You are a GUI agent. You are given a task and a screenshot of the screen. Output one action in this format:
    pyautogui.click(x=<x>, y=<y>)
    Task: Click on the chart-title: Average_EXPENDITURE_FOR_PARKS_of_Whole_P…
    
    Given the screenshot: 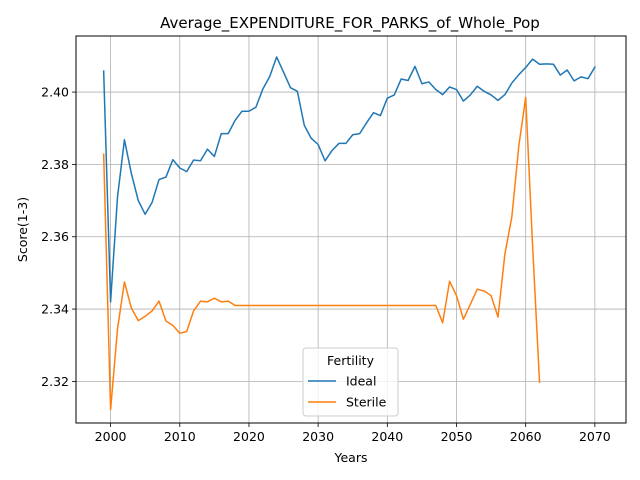 What is the action you would take?
    pyautogui.click(x=350, y=23)
    